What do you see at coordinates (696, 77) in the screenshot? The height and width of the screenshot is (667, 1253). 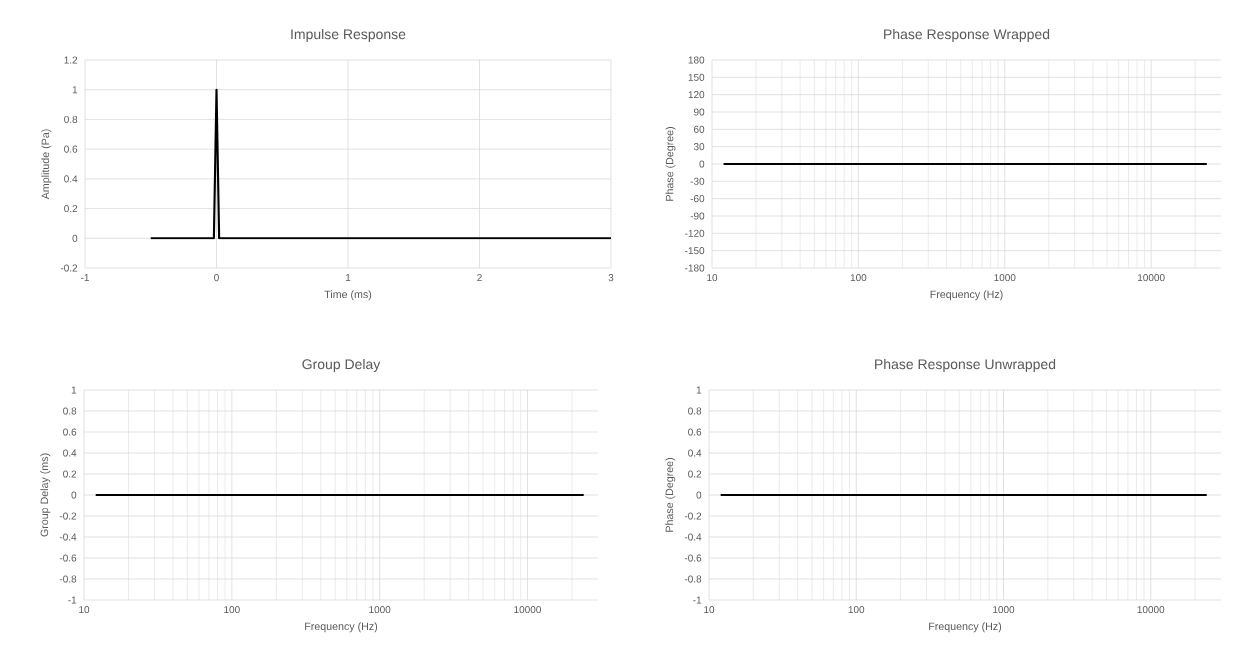 I see `y-tick-label: 150` at bounding box center [696, 77].